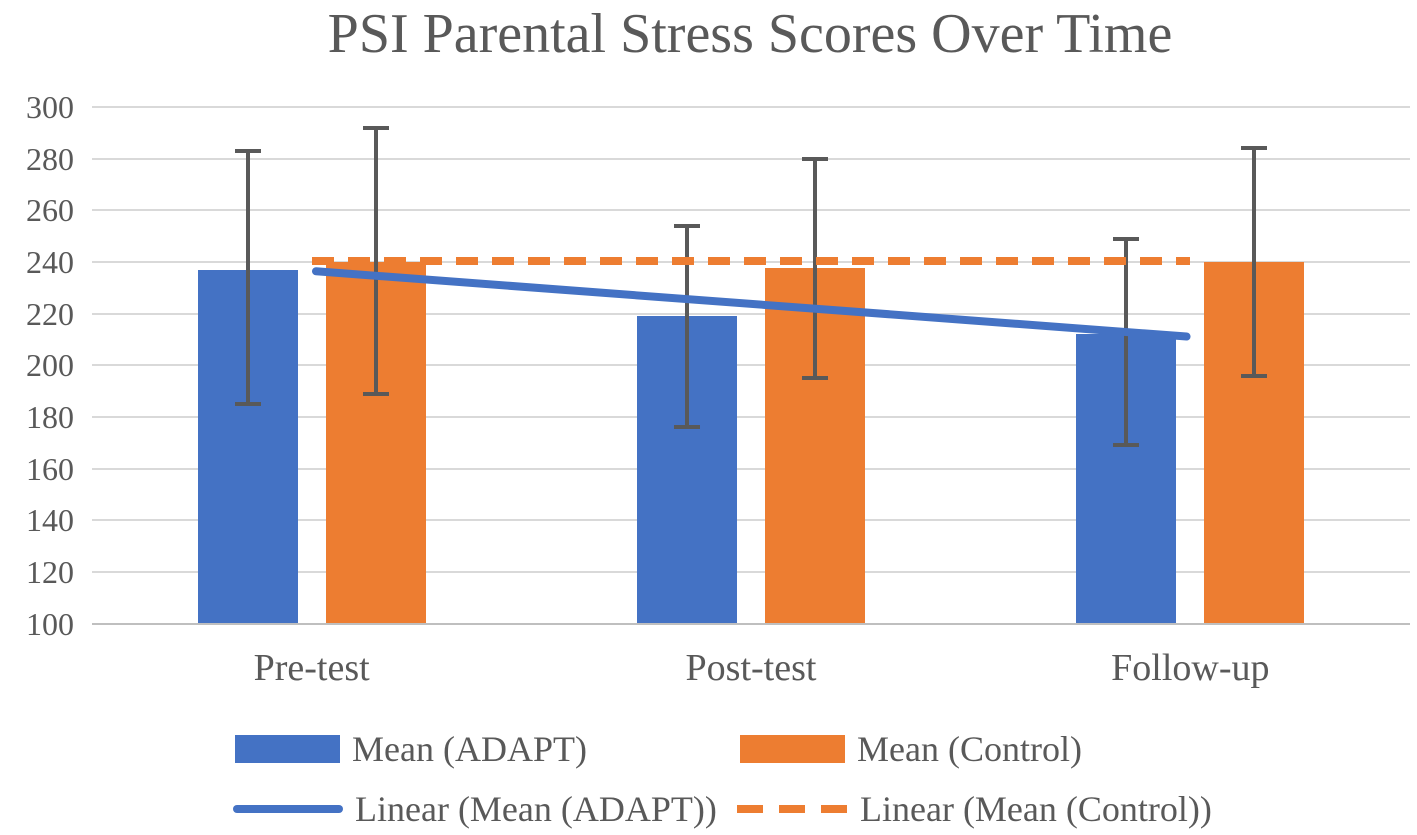 This screenshot has height=835, width=1417. Describe the element at coordinates (1036, 809) in the screenshot. I see `legend-label-linear-control: Linear (Mean (Control))` at that location.